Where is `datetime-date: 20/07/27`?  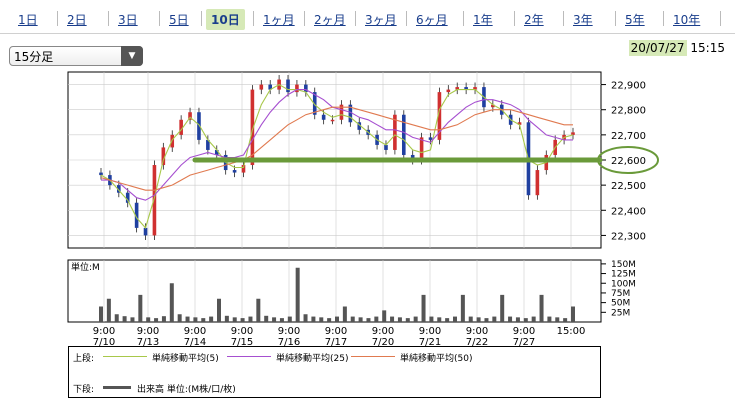
datetime-date: 20/07/27 is located at coordinates (657, 48).